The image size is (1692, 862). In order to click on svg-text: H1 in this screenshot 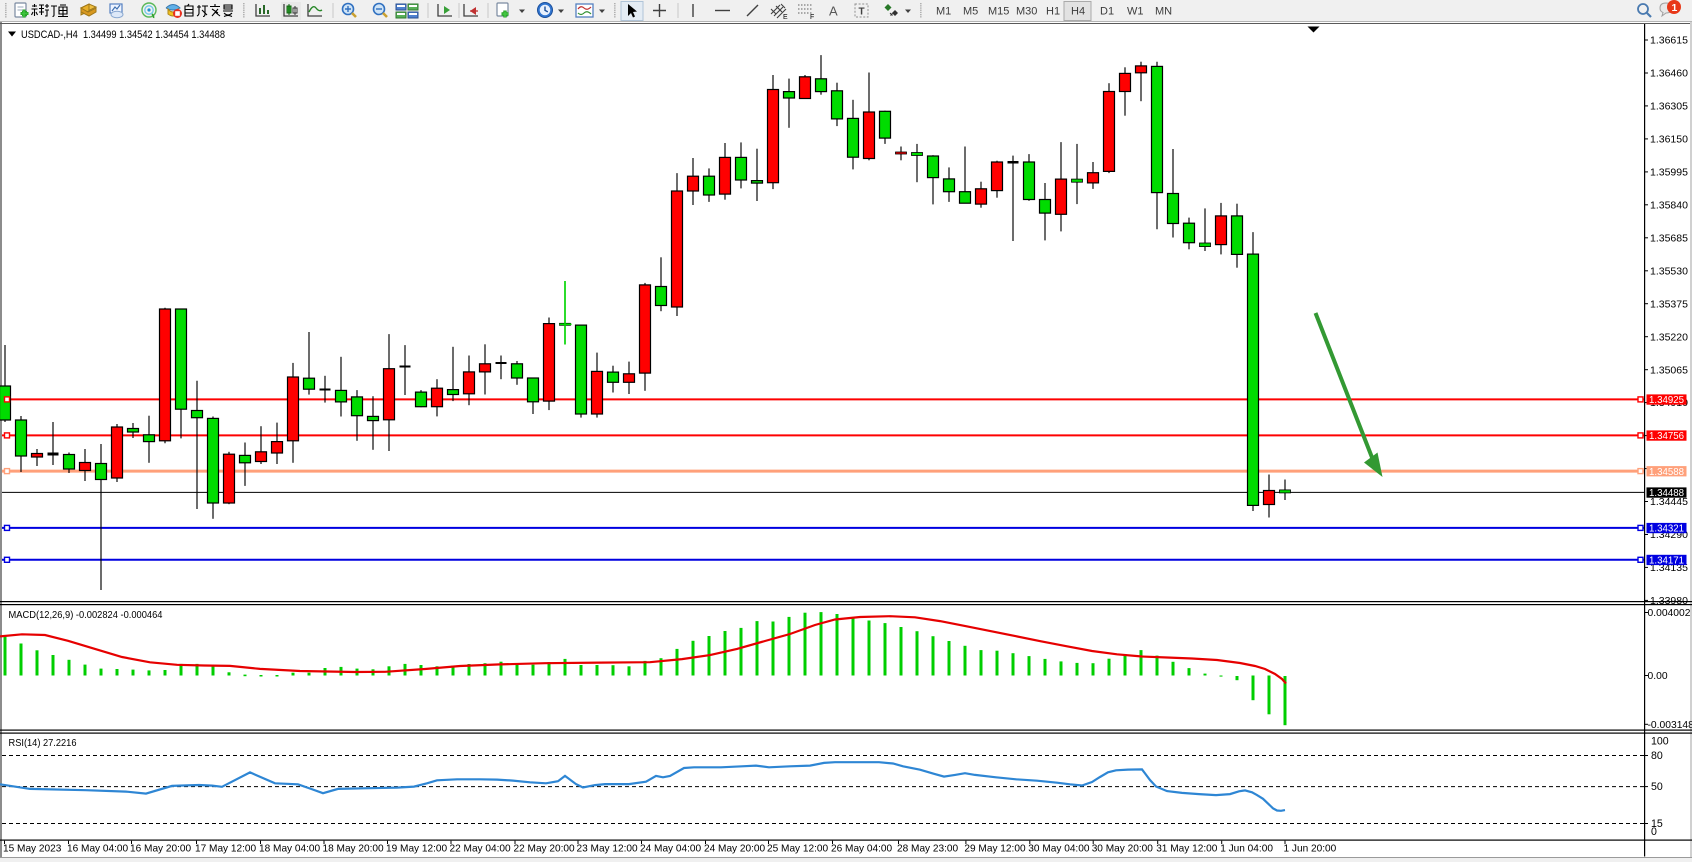, I will do `click(1053, 12)`.